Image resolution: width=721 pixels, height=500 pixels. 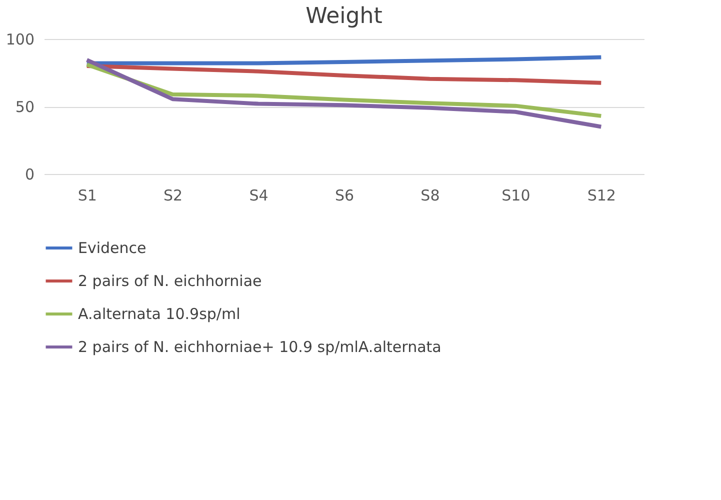 What do you see at coordinates (170, 281) in the screenshot?
I see `legend-label: 2 pairs of N. eichhorniae` at bounding box center [170, 281].